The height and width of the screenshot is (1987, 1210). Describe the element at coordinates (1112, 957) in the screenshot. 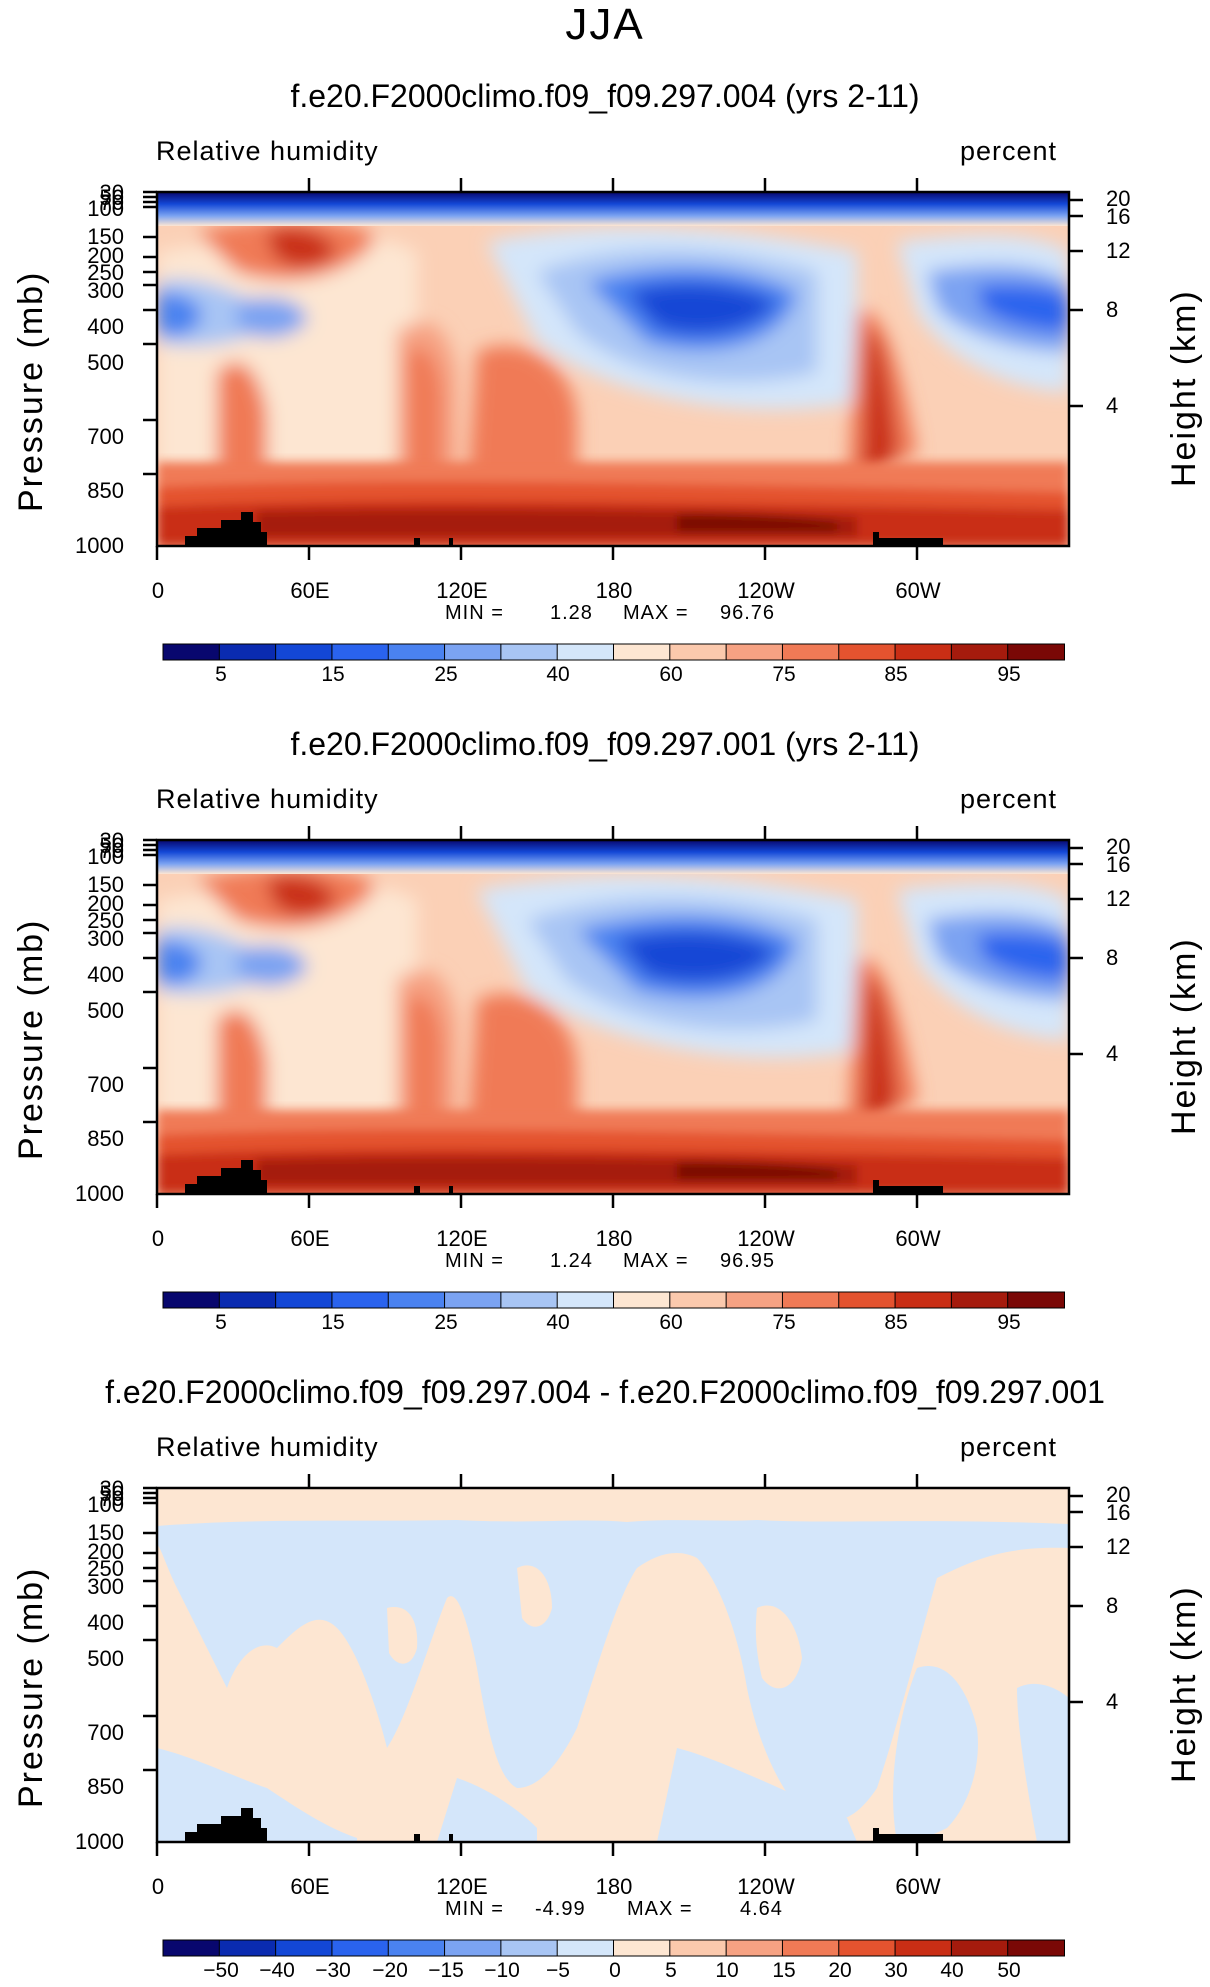

I see `panel-2-htick: 8` at that location.